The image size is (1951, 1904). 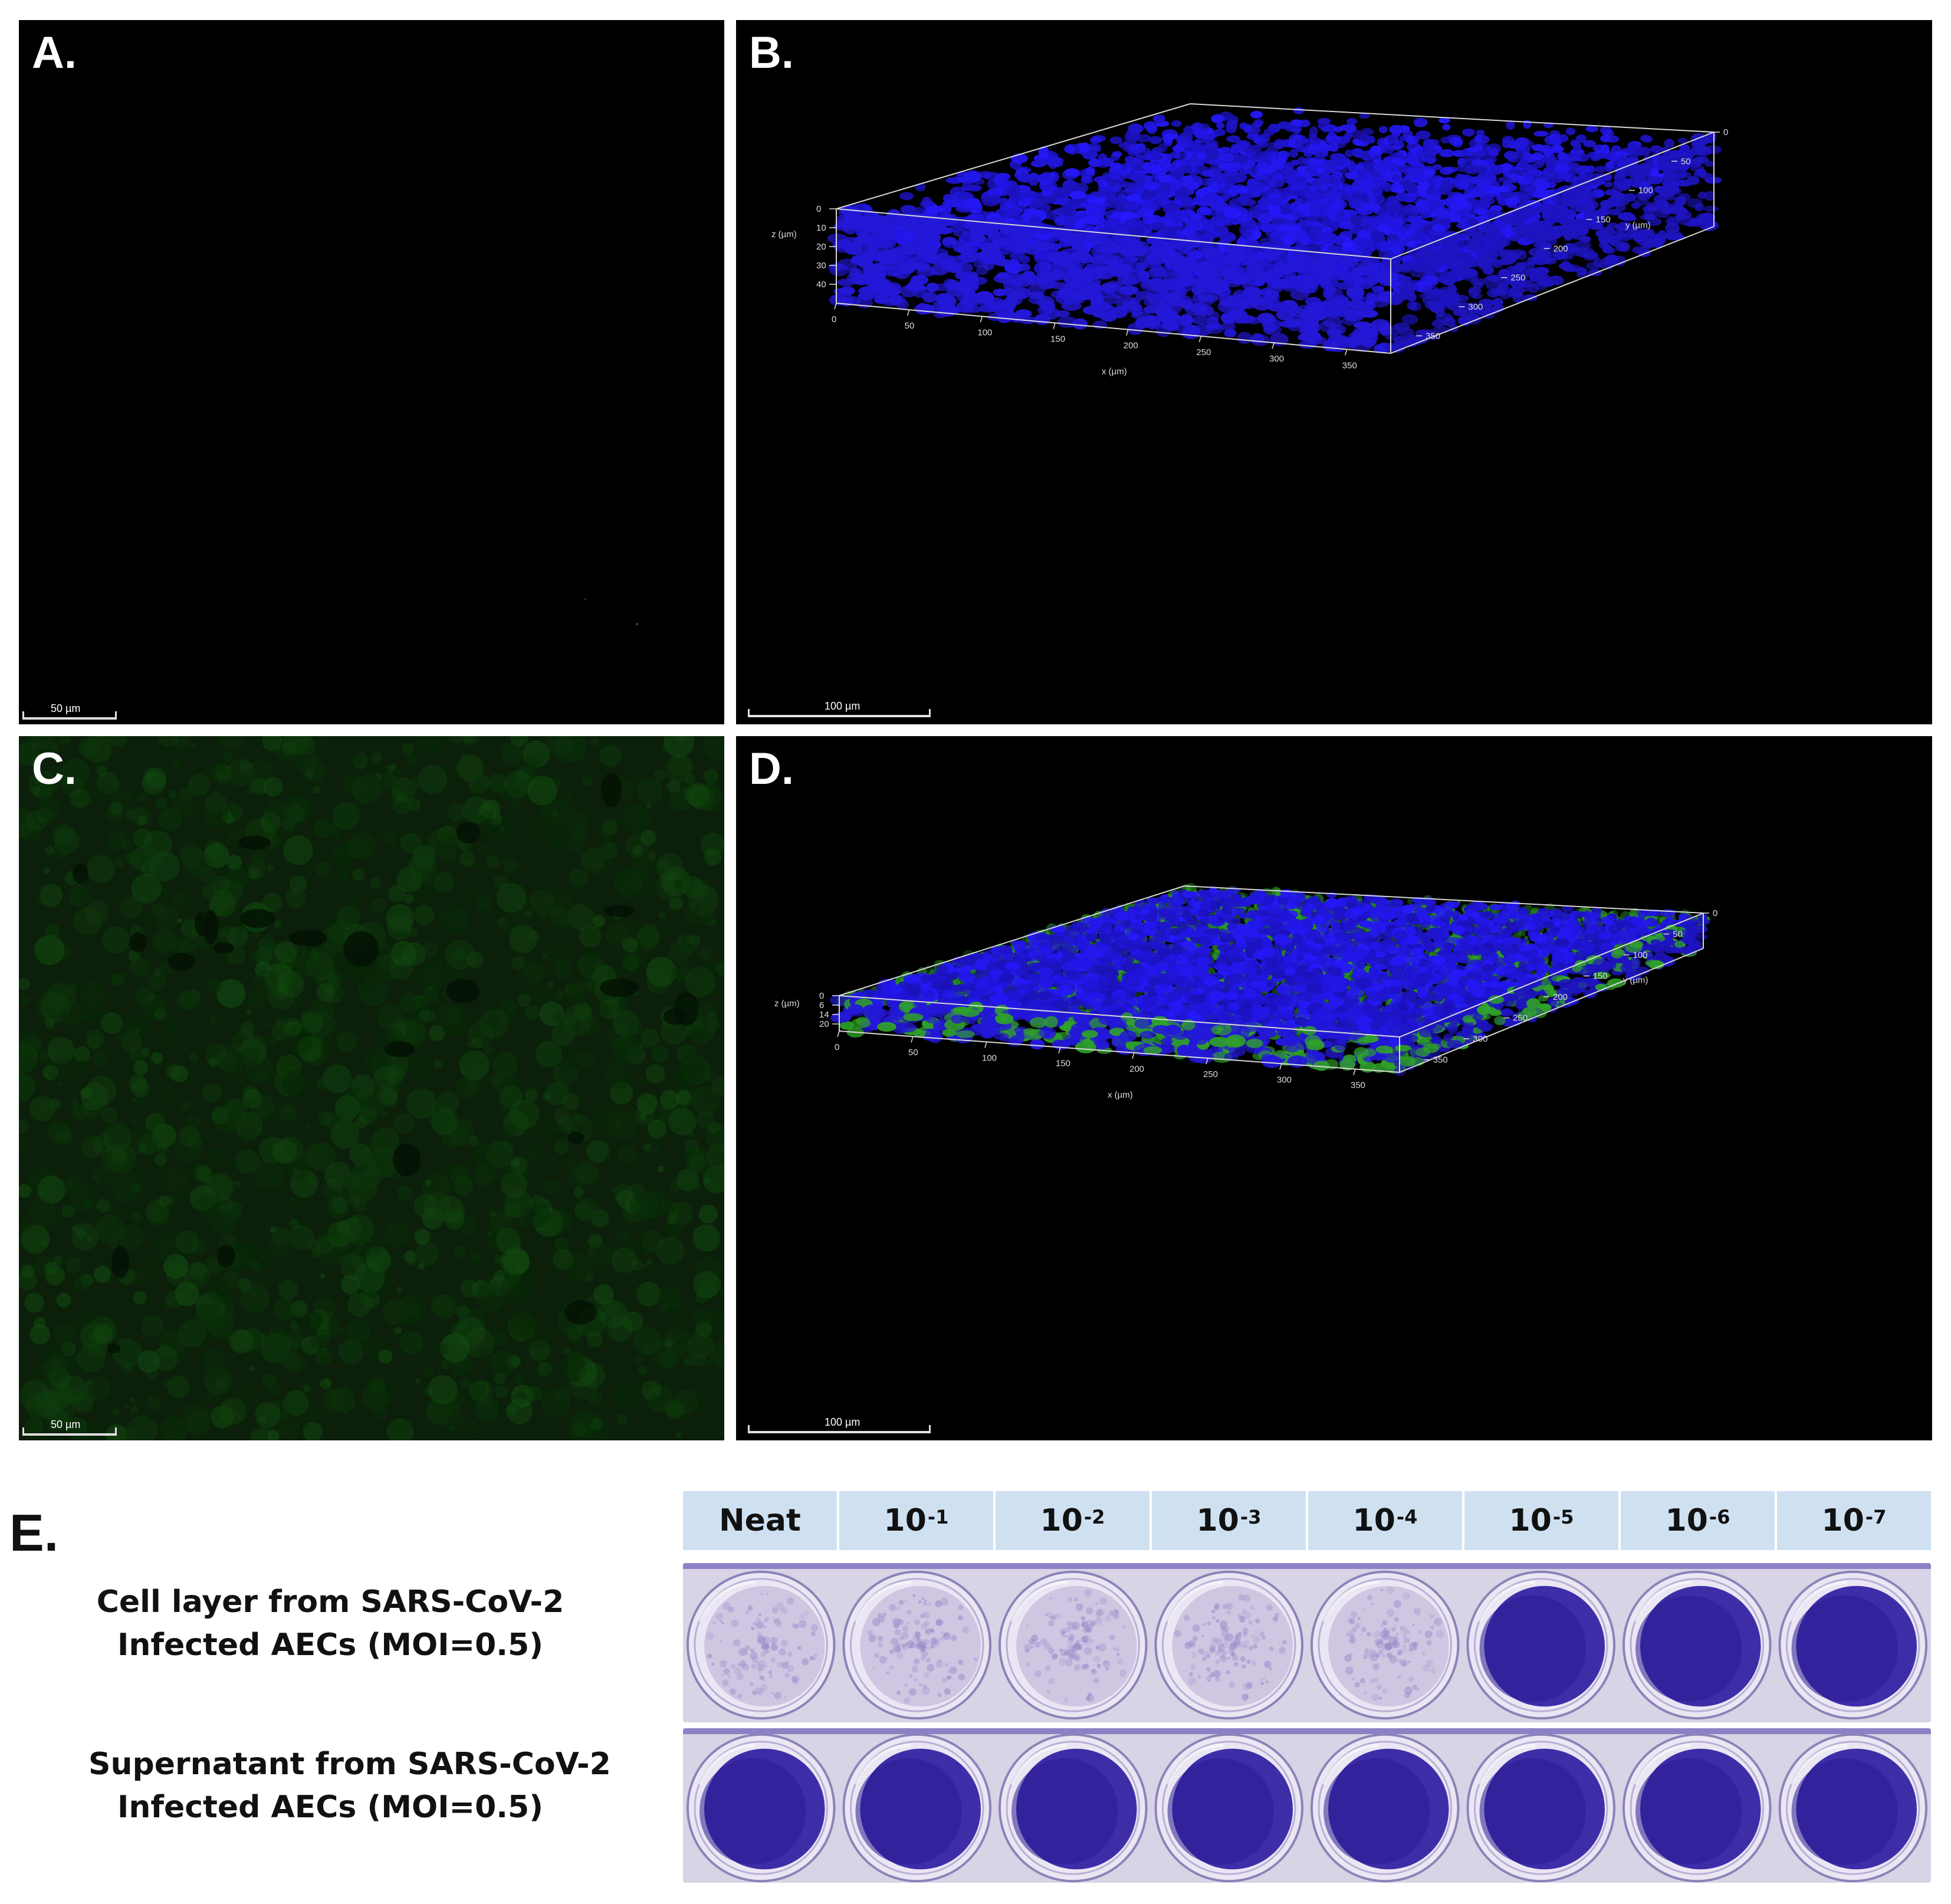 I want to click on x-tick-label: 50, so click(x=910, y=326).